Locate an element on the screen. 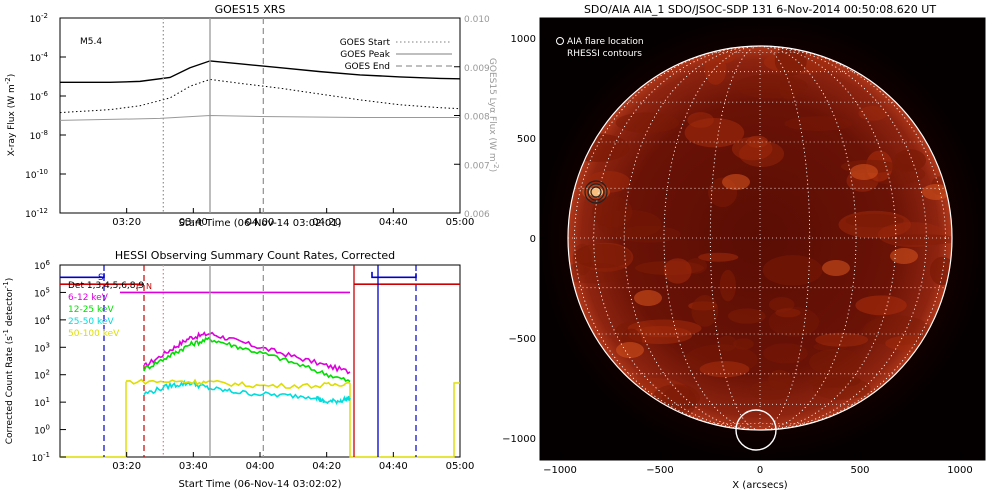  aia-y-tick-label: 1000 is located at coordinates (523, 39).